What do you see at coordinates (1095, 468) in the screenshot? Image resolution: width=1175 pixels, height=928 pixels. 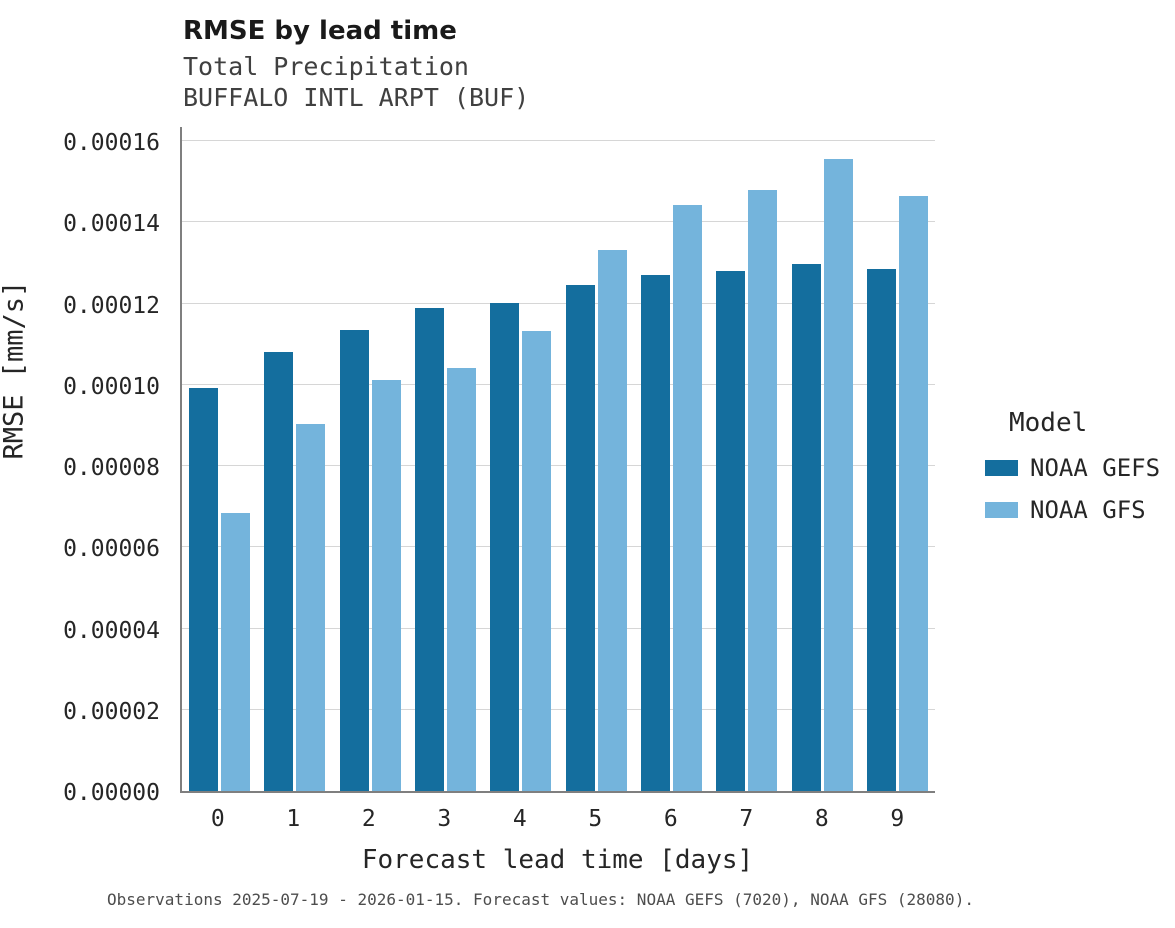 I see `legend-label: NOAA GEFS` at bounding box center [1095, 468].